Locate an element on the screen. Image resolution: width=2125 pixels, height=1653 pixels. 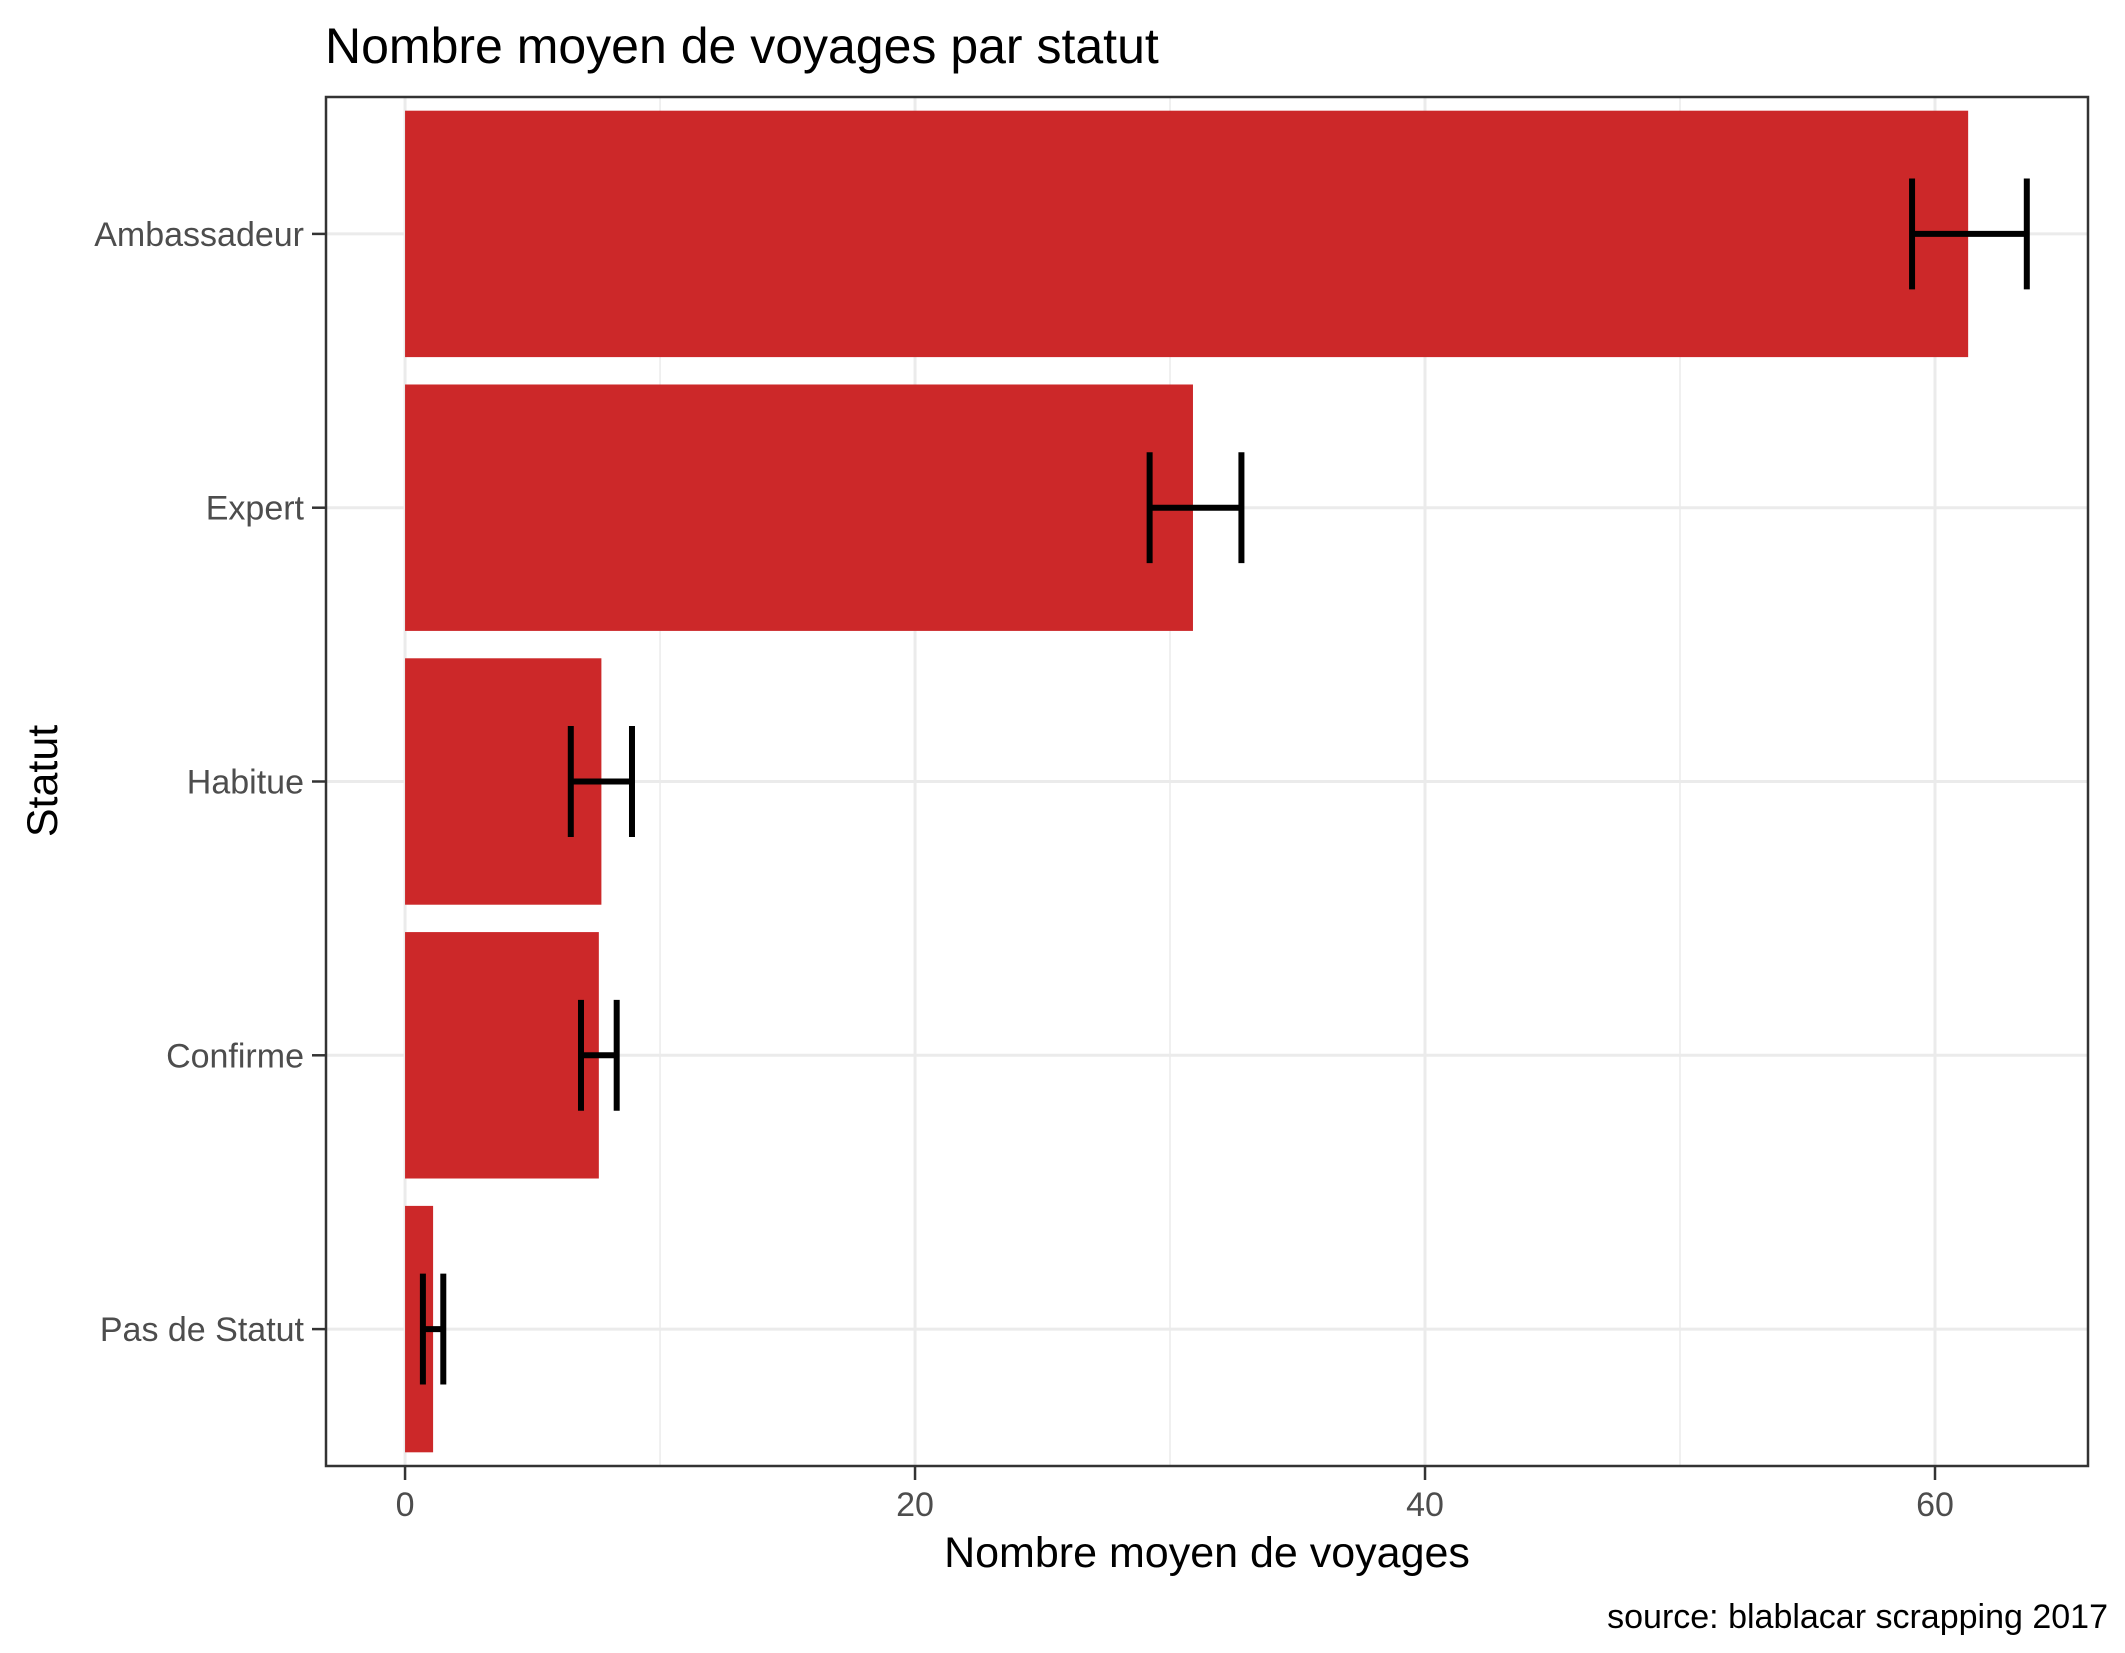
x-tick-label: 0 is located at coordinates (405, 1505).